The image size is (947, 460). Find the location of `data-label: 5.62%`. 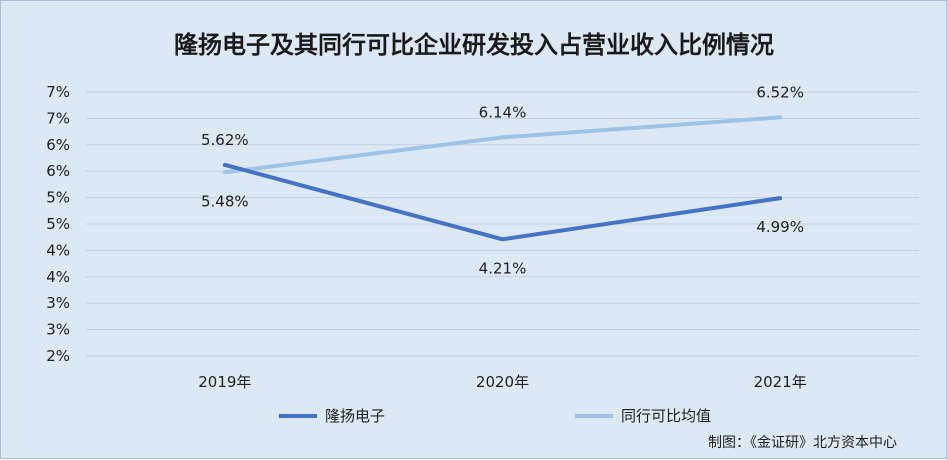

data-label: 5.62% is located at coordinates (225, 140).